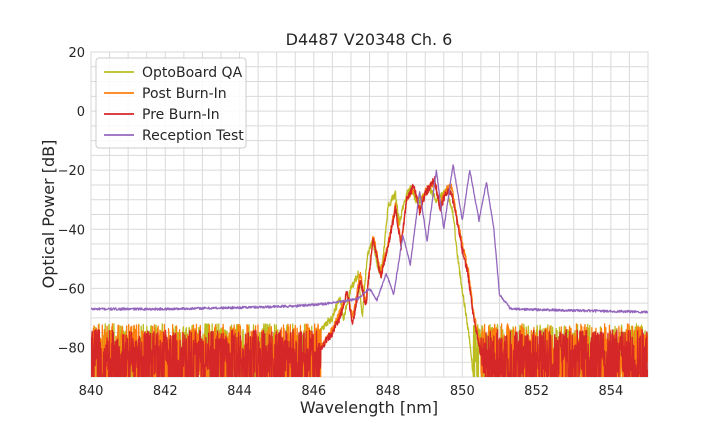 The height and width of the screenshot is (432, 720). What do you see at coordinates (536, 391) in the screenshot?
I see `x-tick-label: 852` at bounding box center [536, 391].